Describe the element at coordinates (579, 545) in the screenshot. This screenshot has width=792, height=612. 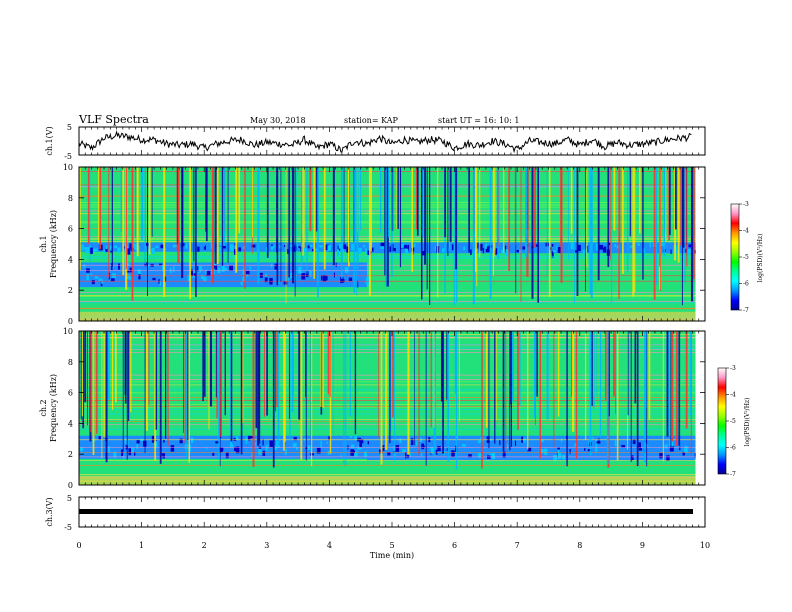
I see `time-tick-label: 8` at that location.